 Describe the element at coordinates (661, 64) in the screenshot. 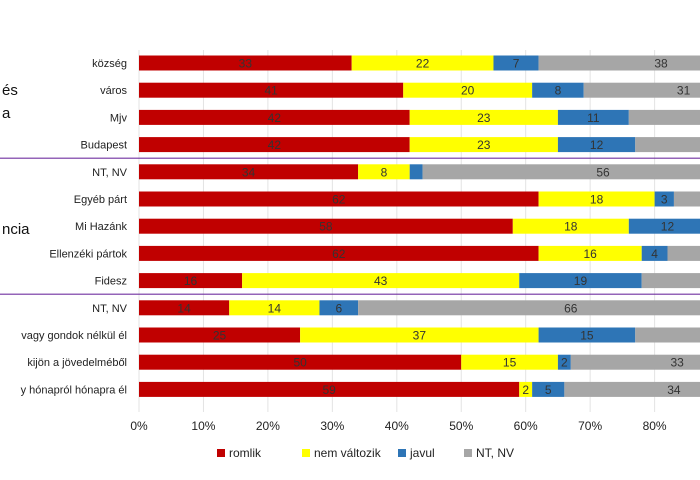

I see `value-label: 38` at that location.